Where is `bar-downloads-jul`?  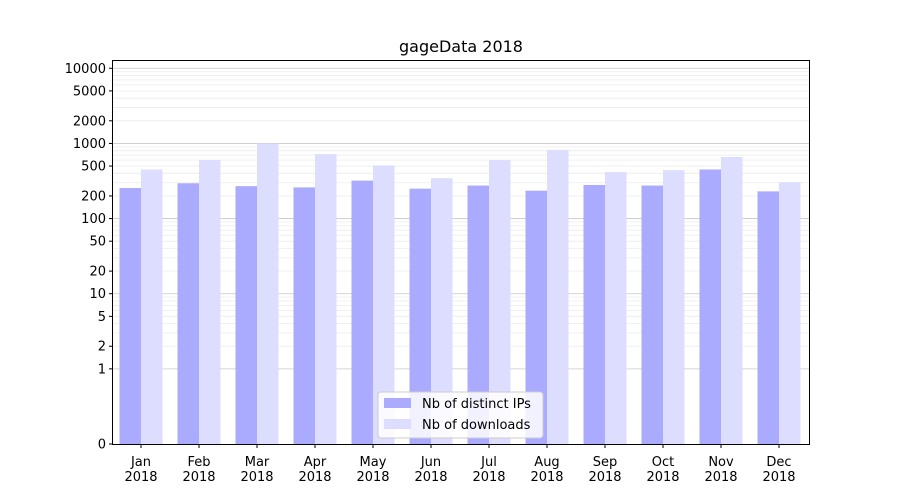 bar-downloads-jul is located at coordinates (500, 302).